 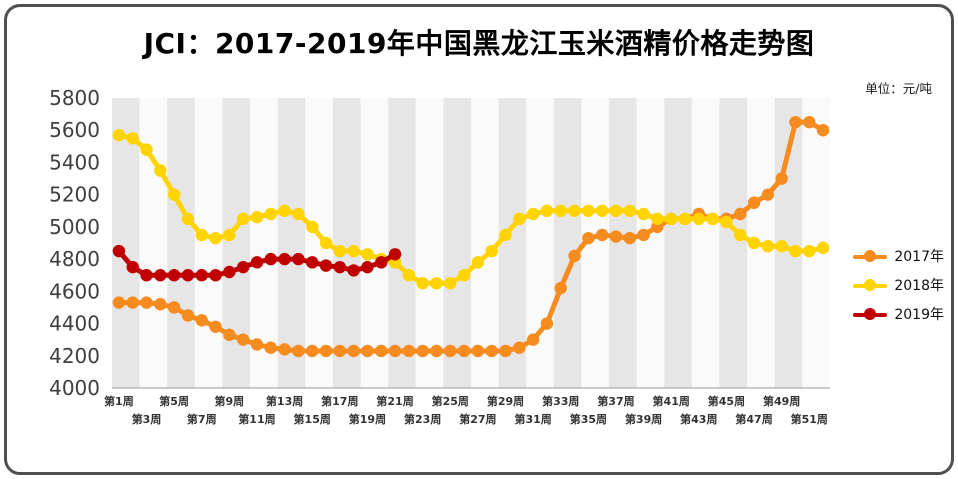 What do you see at coordinates (339, 401) in the screenshot?
I see `x-tick-label: 第17周` at bounding box center [339, 401].